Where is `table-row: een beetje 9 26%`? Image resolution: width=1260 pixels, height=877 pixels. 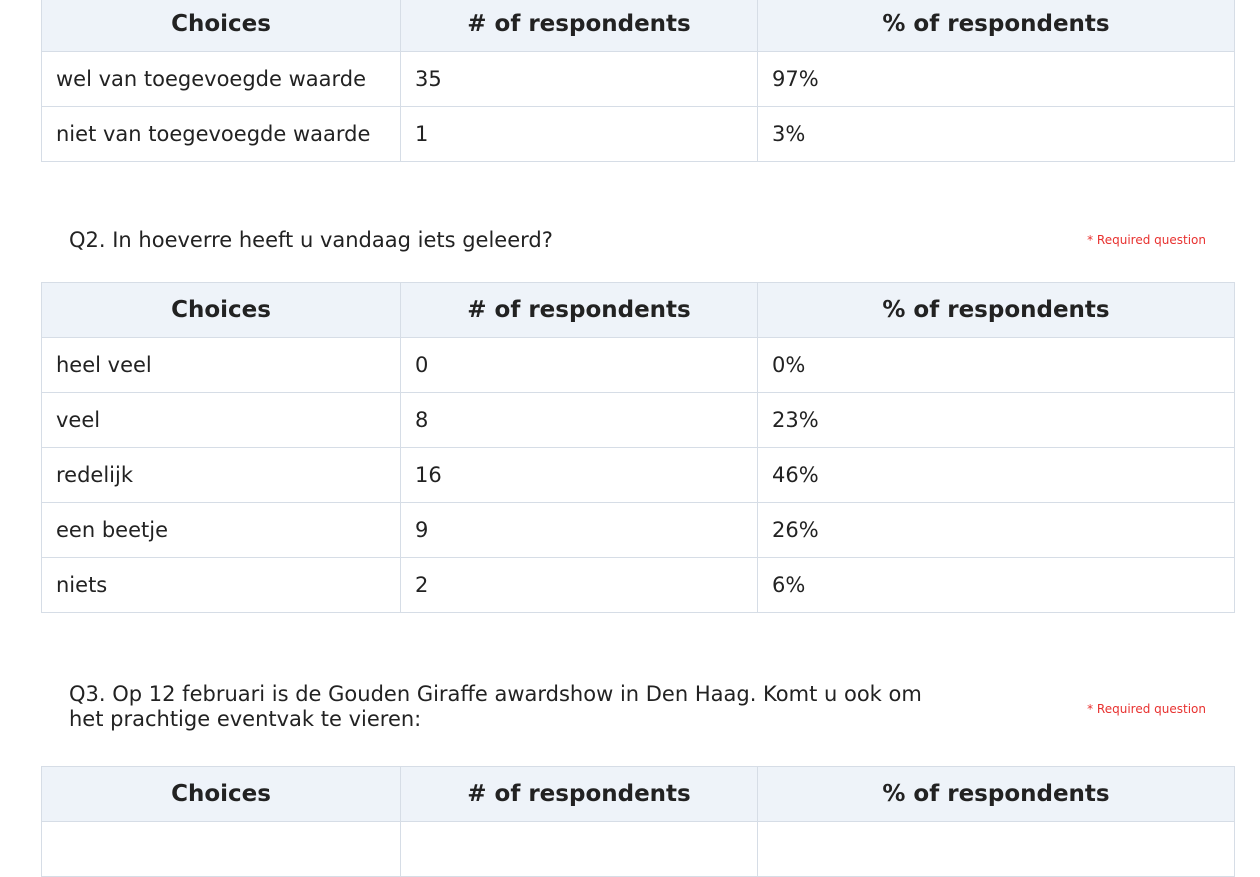 table-row: een beetje 9 26% is located at coordinates (638, 530).